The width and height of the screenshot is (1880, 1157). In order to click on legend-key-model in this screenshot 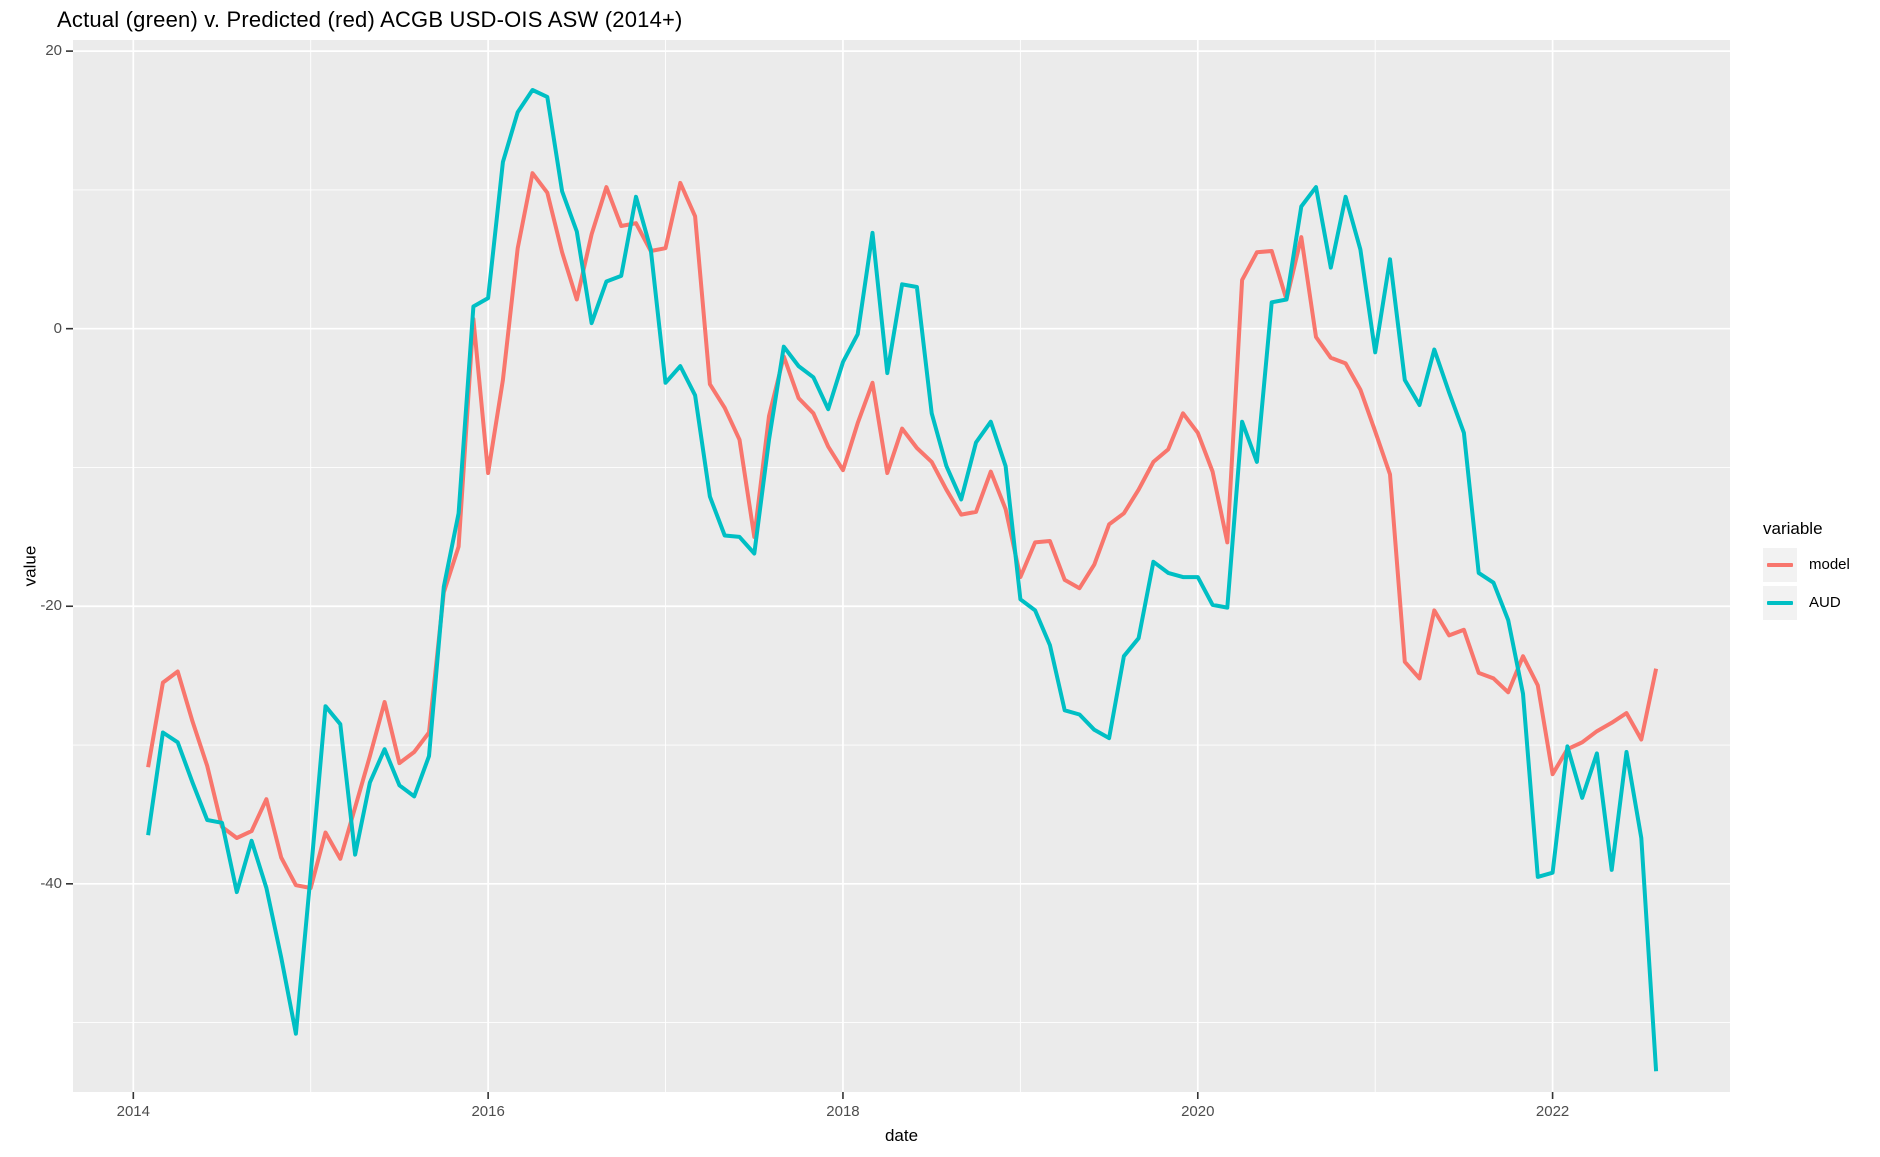, I will do `click(1780, 564)`.